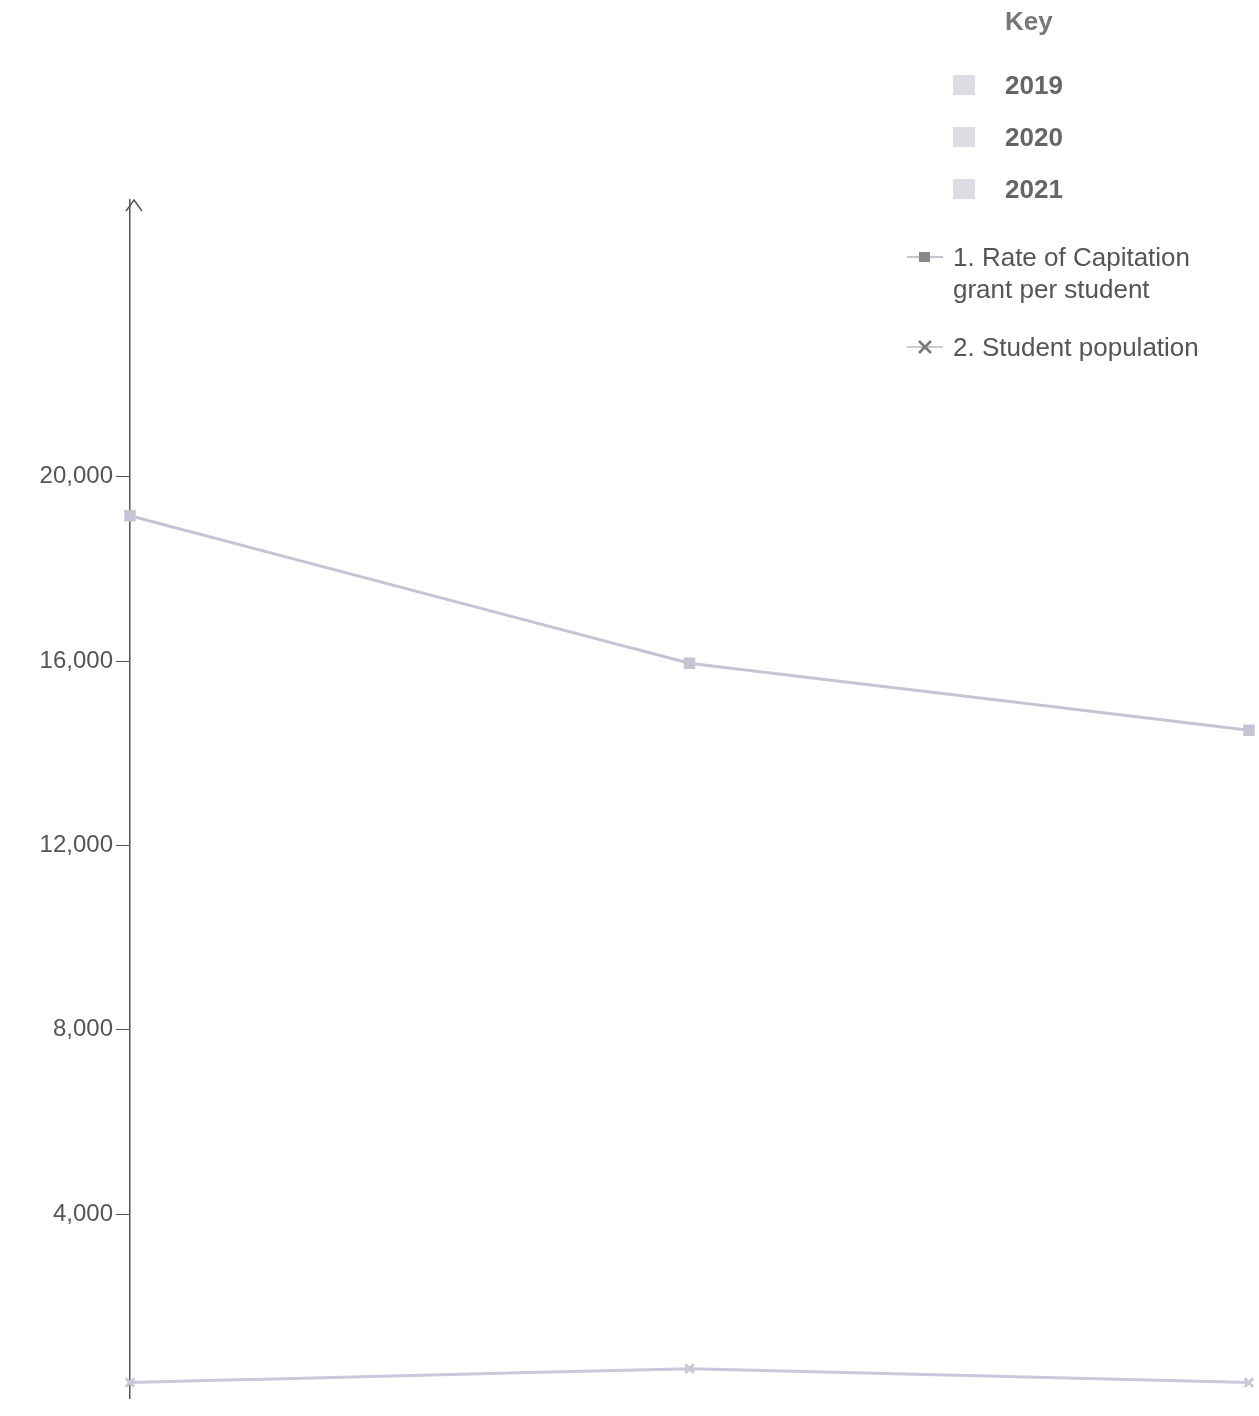  I want to click on legend-title: Key, so click(1029, 21).